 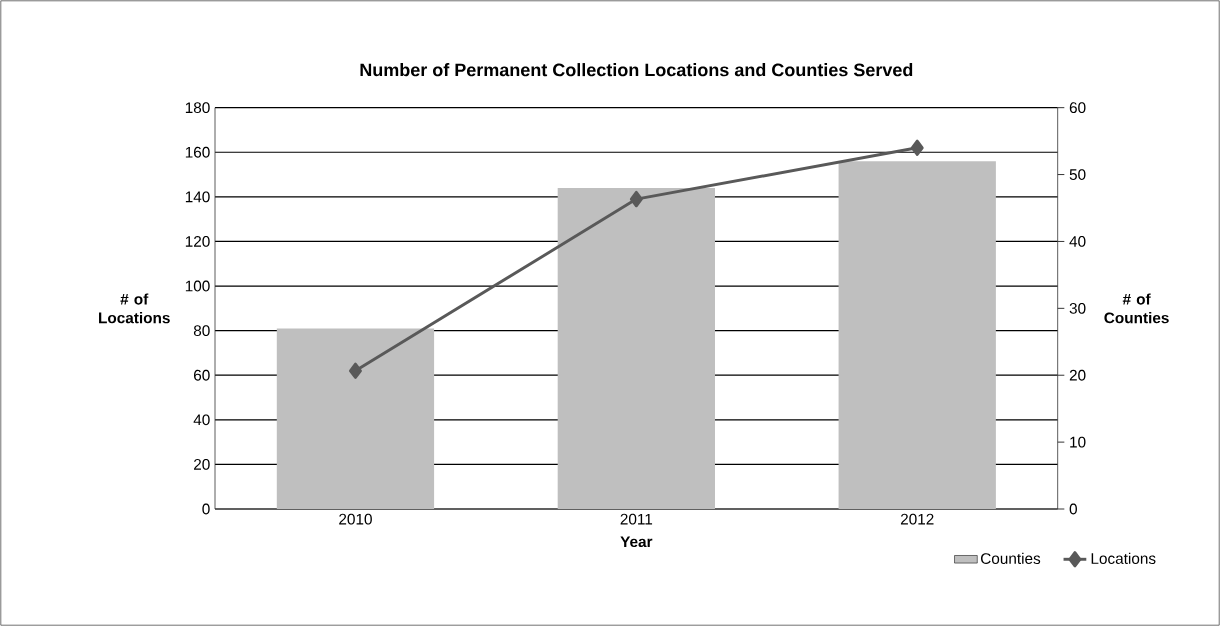 What do you see at coordinates (917, 519) in the screenshot?
I see `x-tick-label: 2012` at bounding box center [917, 519].